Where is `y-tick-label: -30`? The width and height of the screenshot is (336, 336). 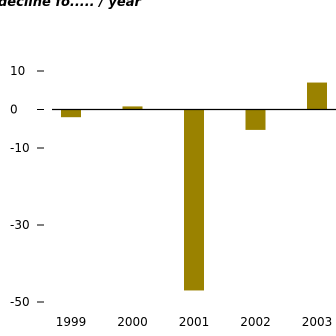 y-tick-label: -30 is located at coordinates (20, 225).